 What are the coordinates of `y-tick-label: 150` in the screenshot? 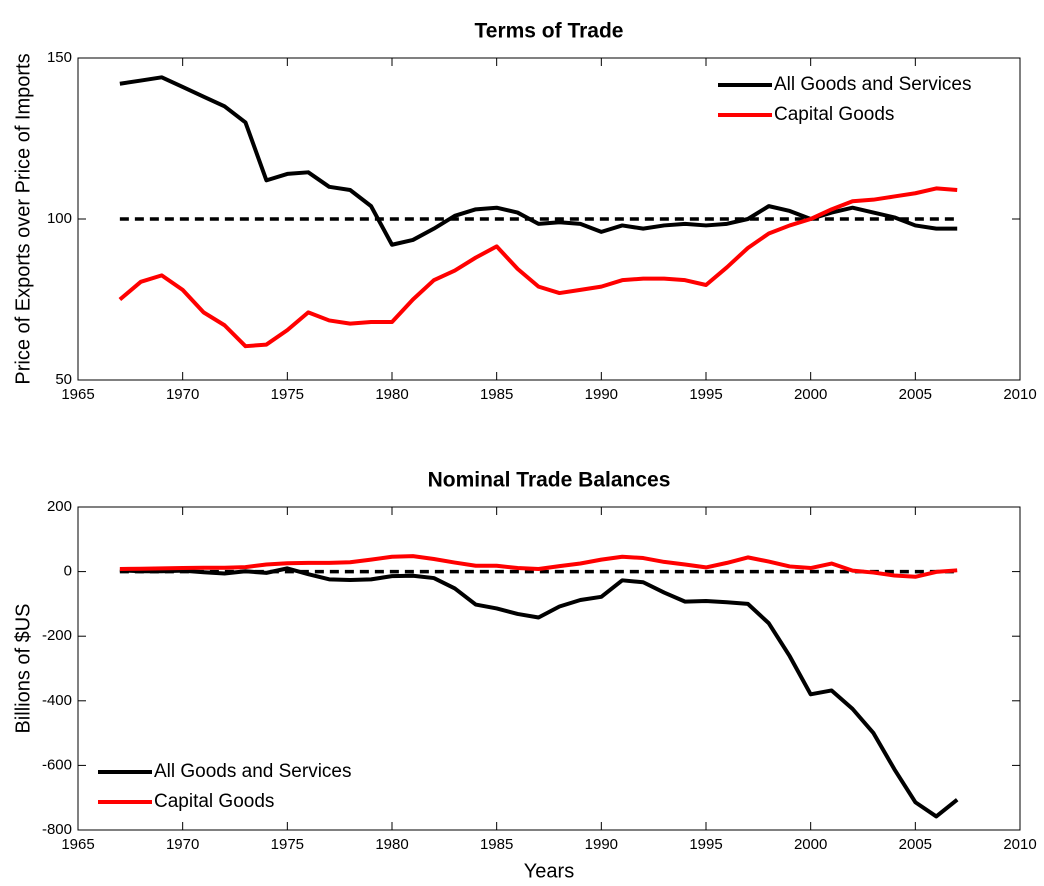 It's located at (59, 57).